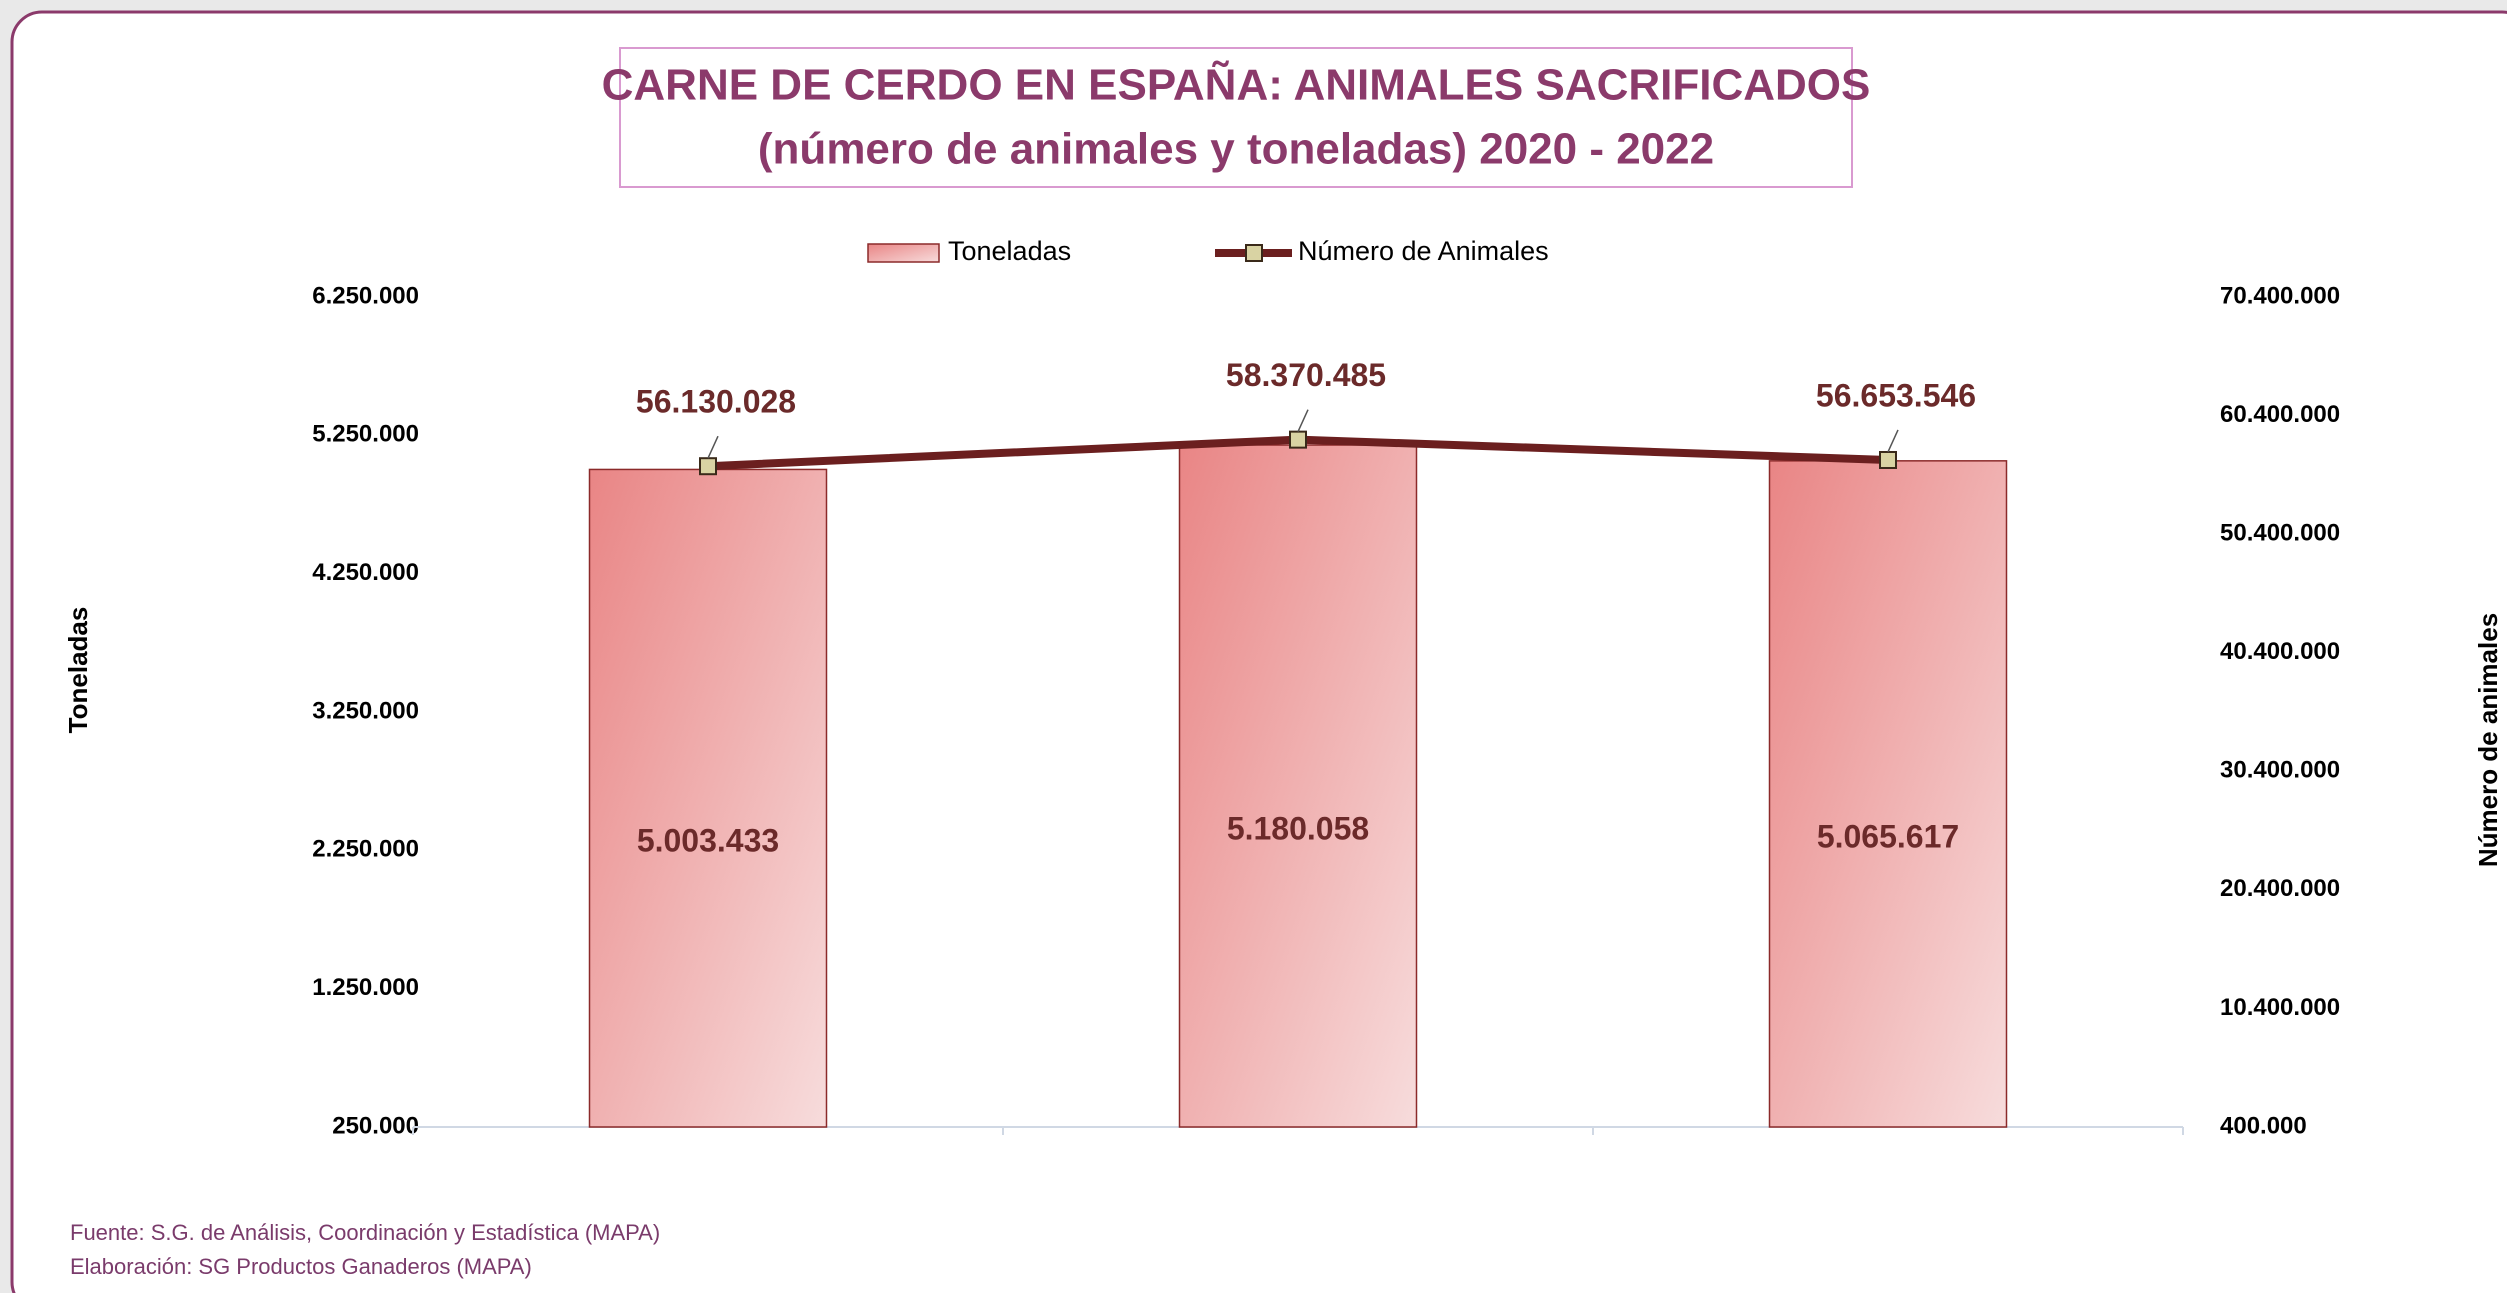 This screenshot has height=1293, width=2507. I want to click on line-value-label: 56.130.028, so click(716, 402).